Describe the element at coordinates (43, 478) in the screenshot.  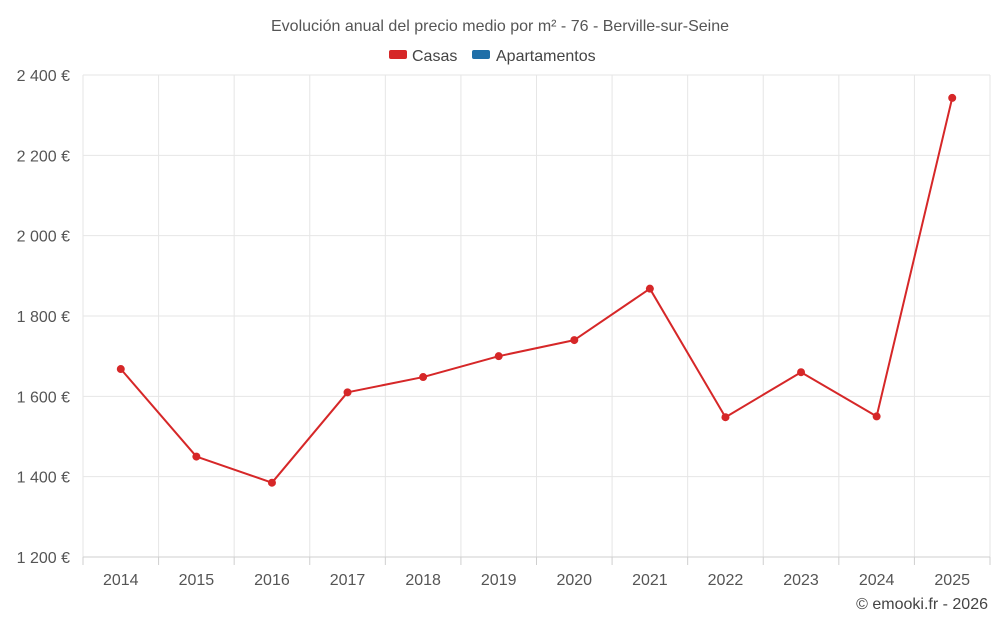
I see `y-tick-label: 1 400 €` at that location.